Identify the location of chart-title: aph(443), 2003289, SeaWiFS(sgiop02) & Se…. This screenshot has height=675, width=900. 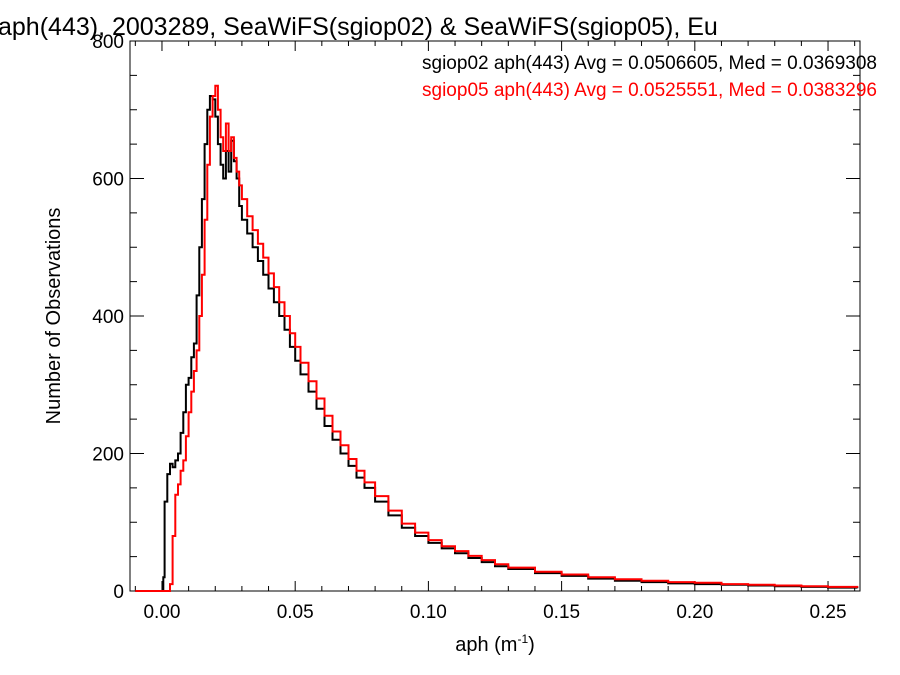
(359, 27).